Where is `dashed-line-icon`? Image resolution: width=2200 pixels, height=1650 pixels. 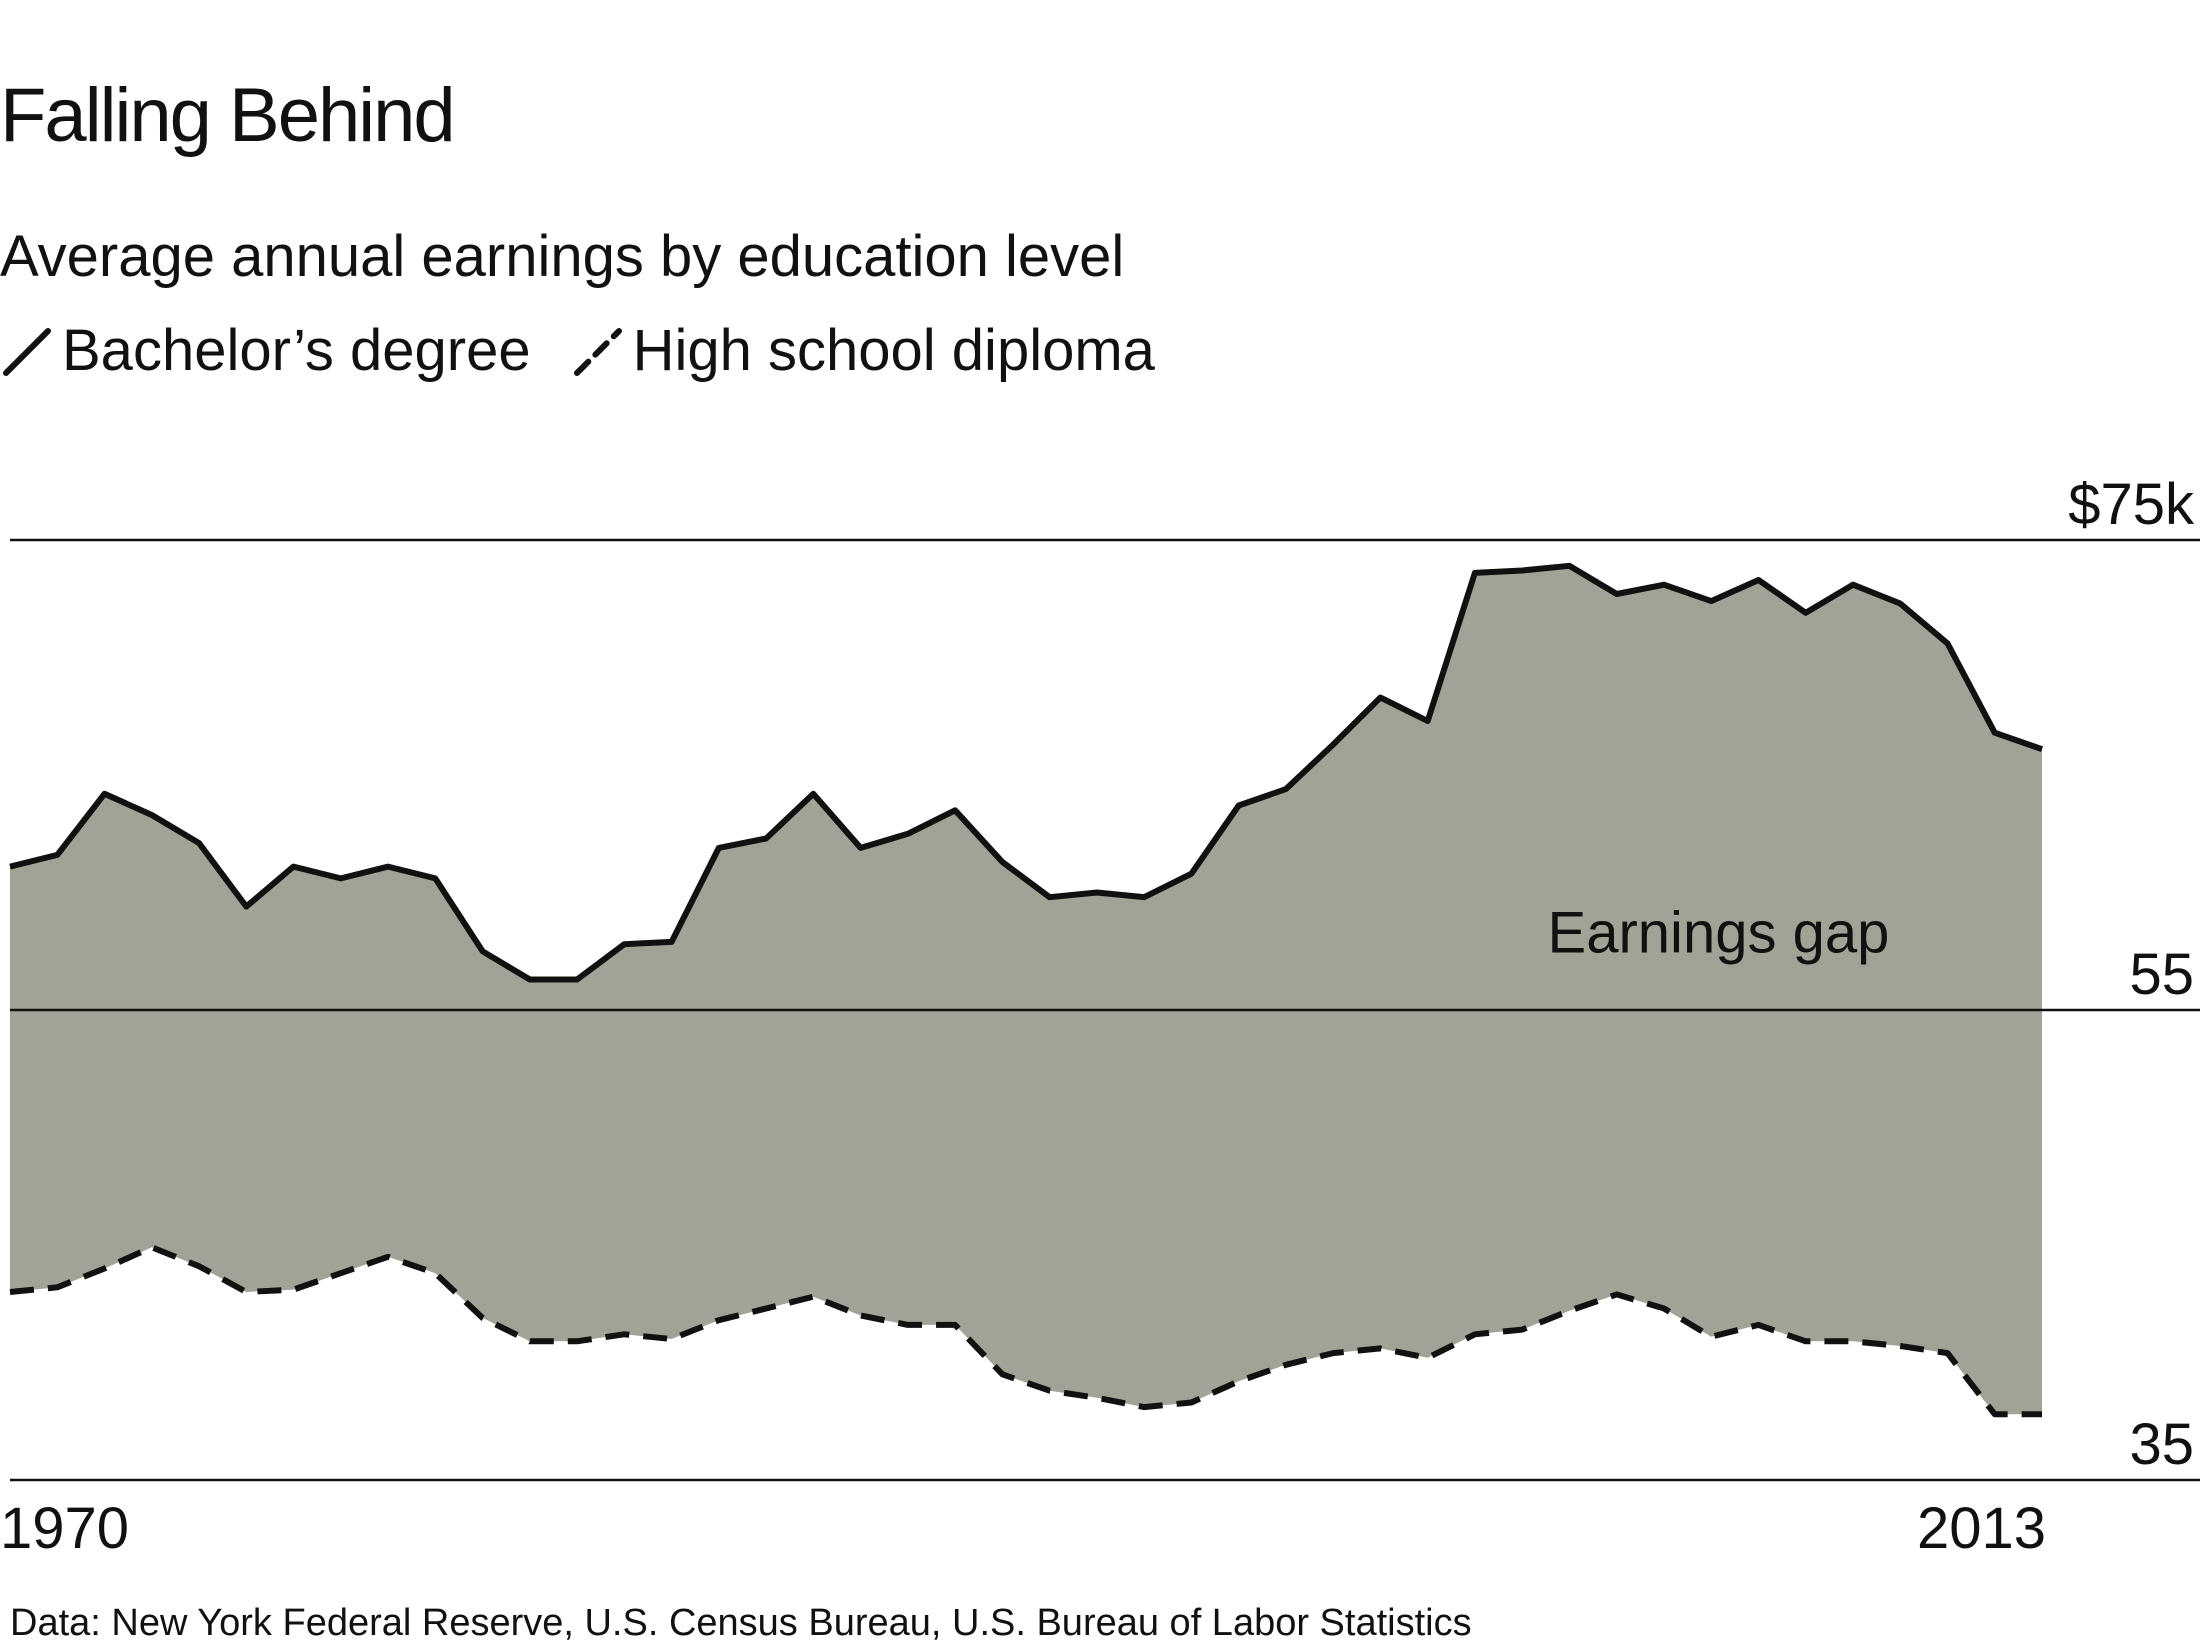
dashed-line-icon is located at coordinates (597, 352).